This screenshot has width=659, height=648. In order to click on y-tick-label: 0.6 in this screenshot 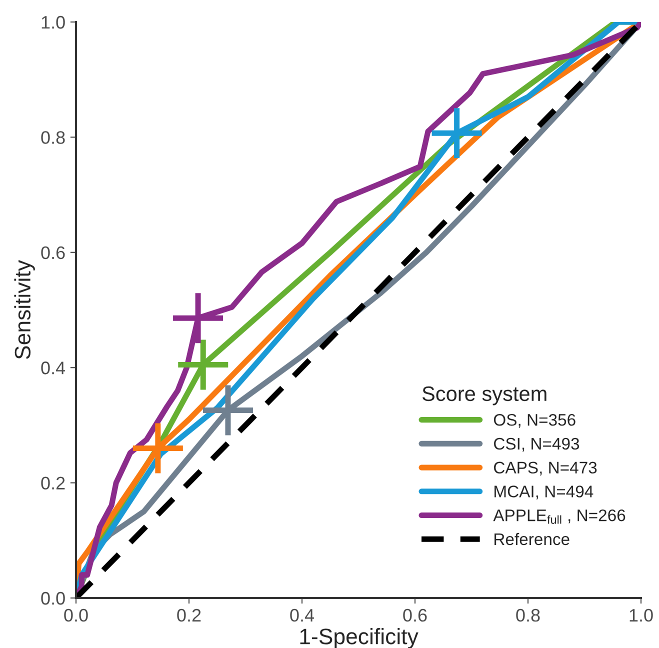, I will do `click(53, 253)`.